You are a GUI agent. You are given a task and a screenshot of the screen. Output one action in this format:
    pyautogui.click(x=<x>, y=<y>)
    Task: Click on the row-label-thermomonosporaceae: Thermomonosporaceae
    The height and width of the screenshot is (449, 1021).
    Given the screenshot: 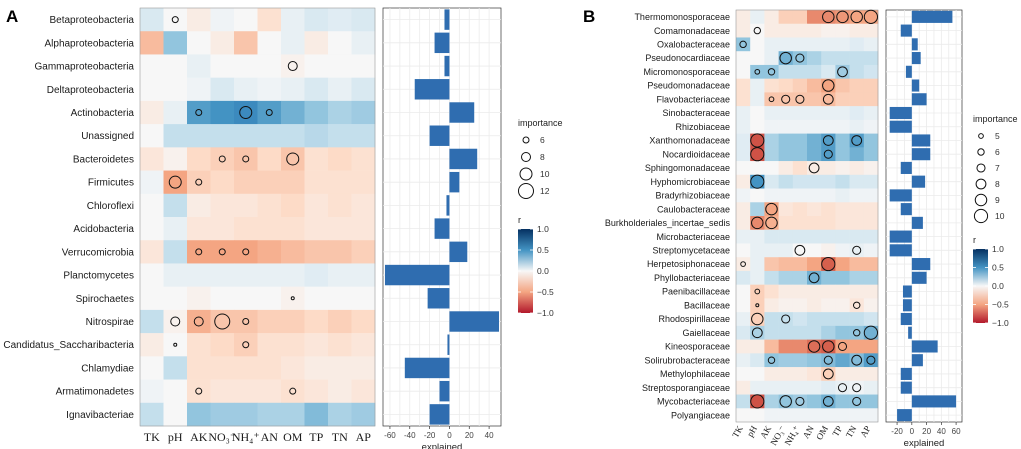 What is the action you would take?
    pyautogui.click(x=682, y=17)
    